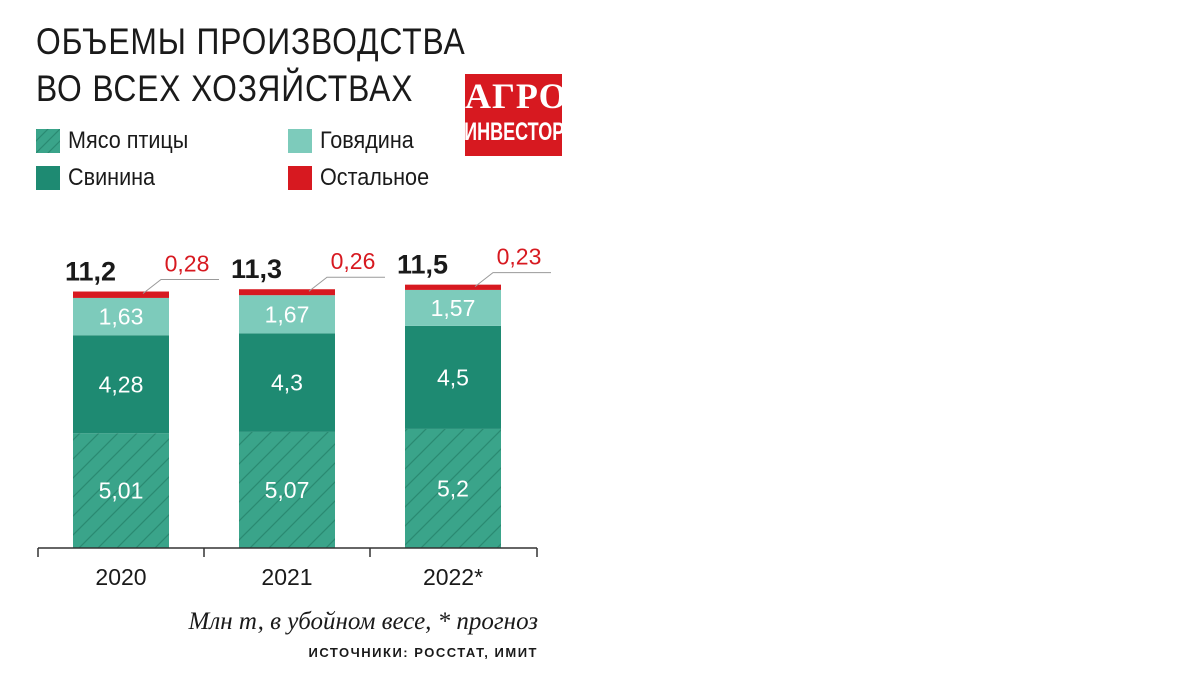 This screenshot has height=685, width=1200. What do you see at coordinates (112, 177) in the screenshot?
I see `legend-label-pork: Свинина` at bounding box center [112, 177].